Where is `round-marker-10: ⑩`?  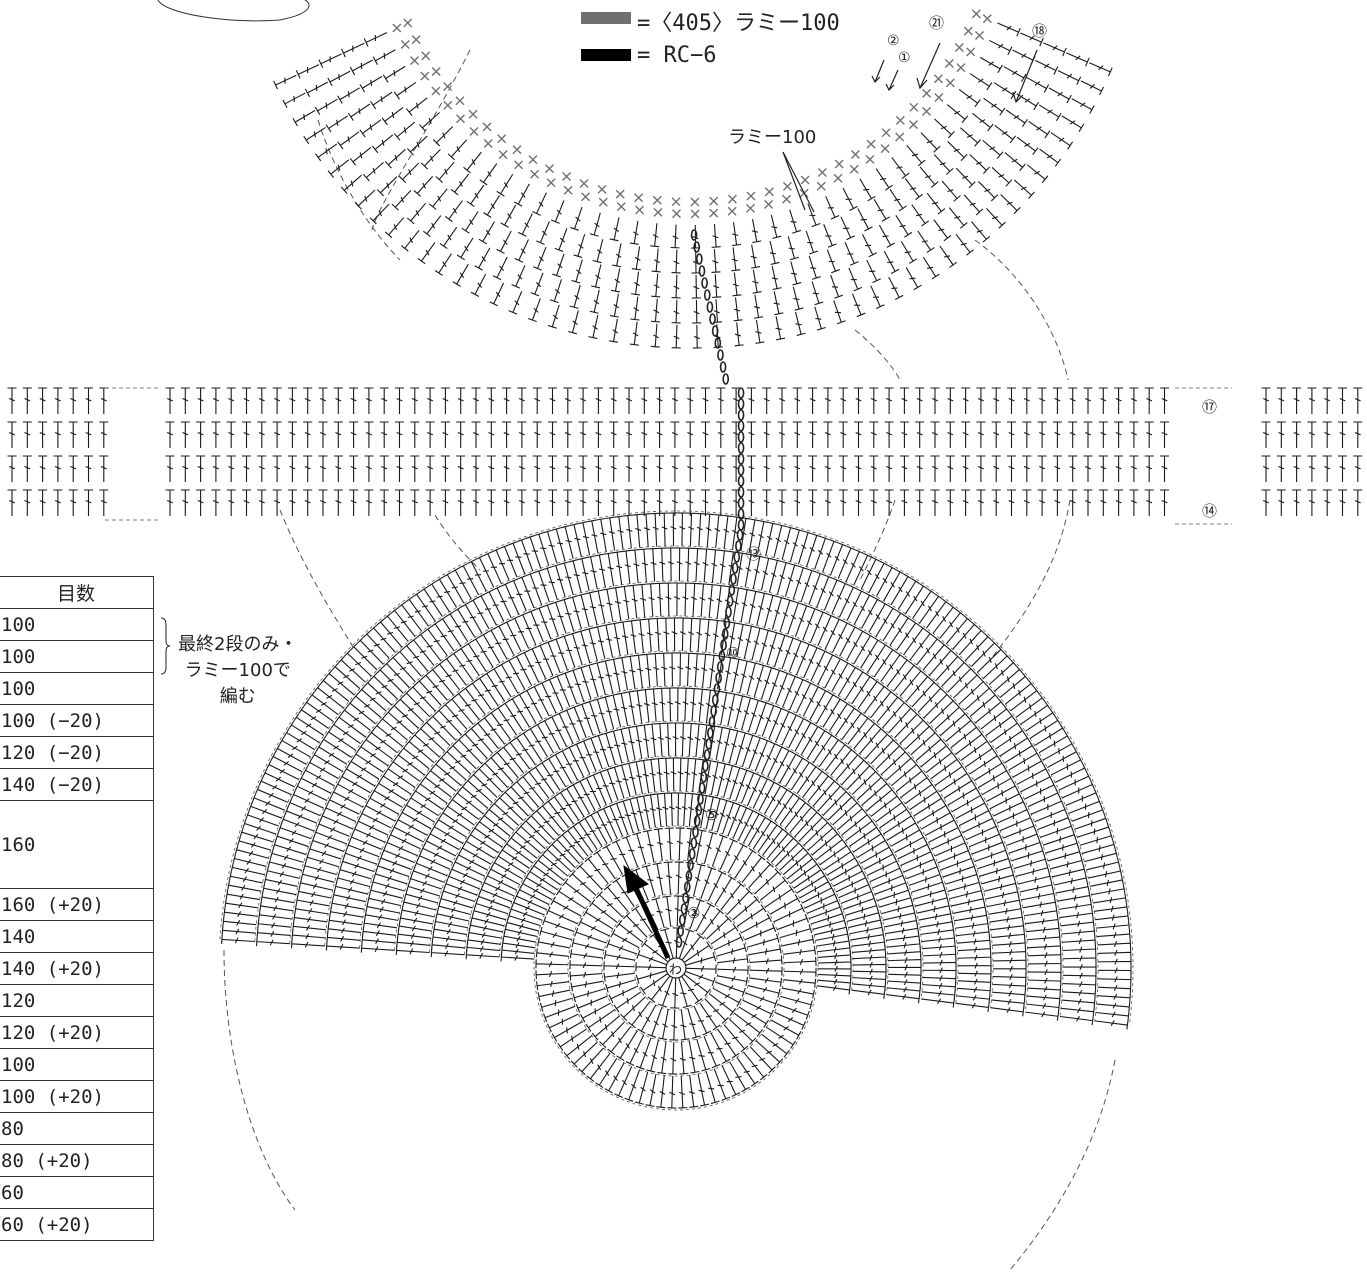
round-marker-10: ⑩ is located at coordinates (733, 653).